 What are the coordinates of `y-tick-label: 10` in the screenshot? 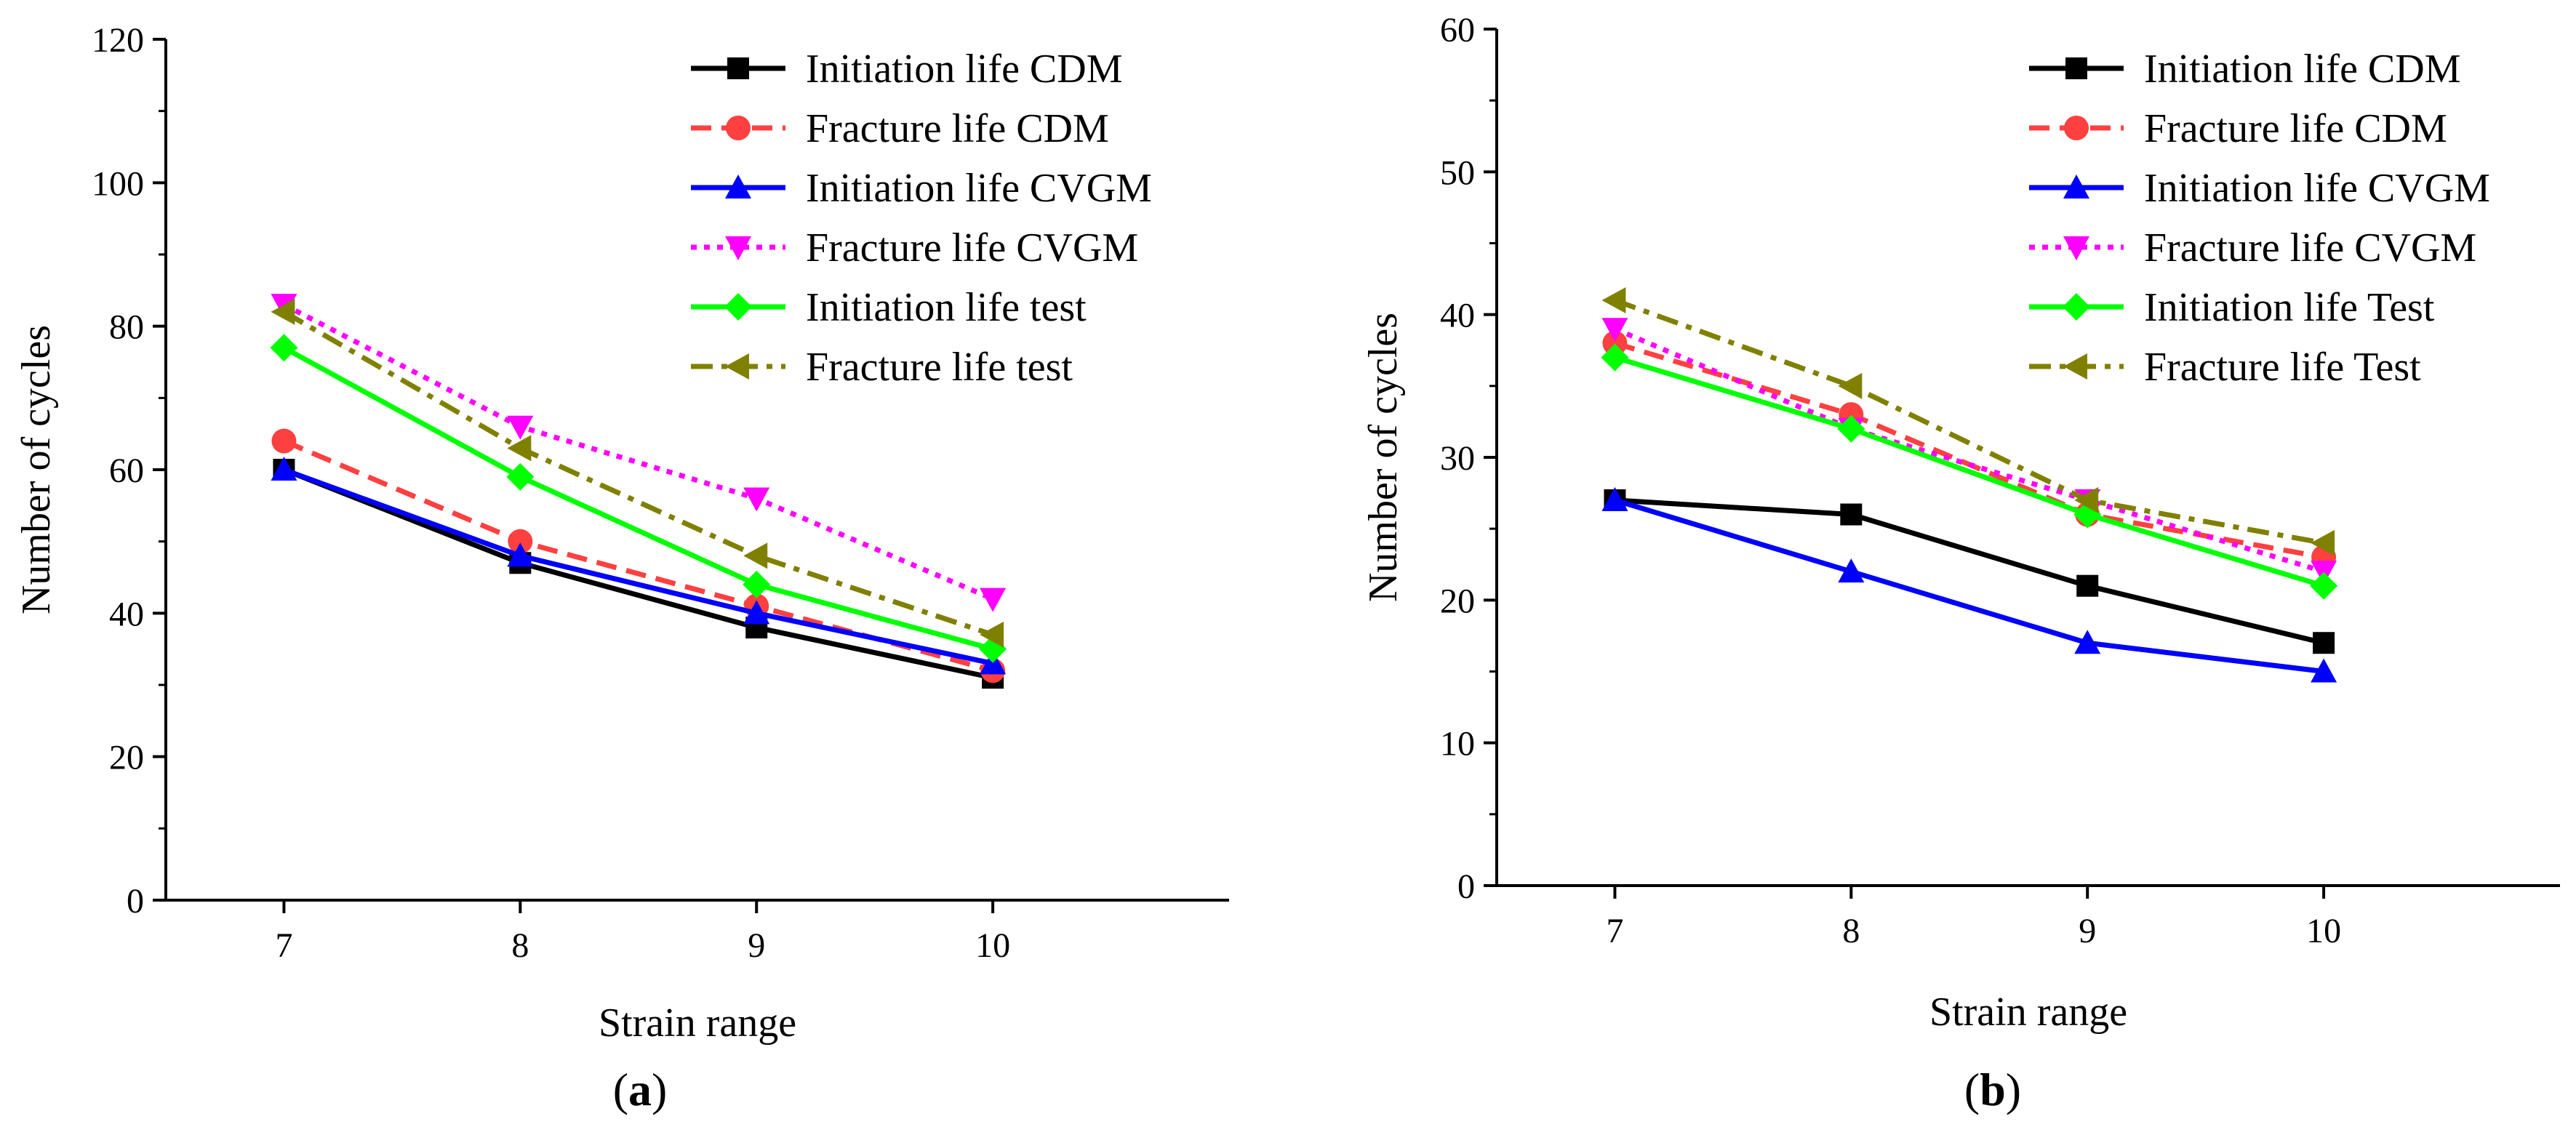 It's located at (1457, 744).